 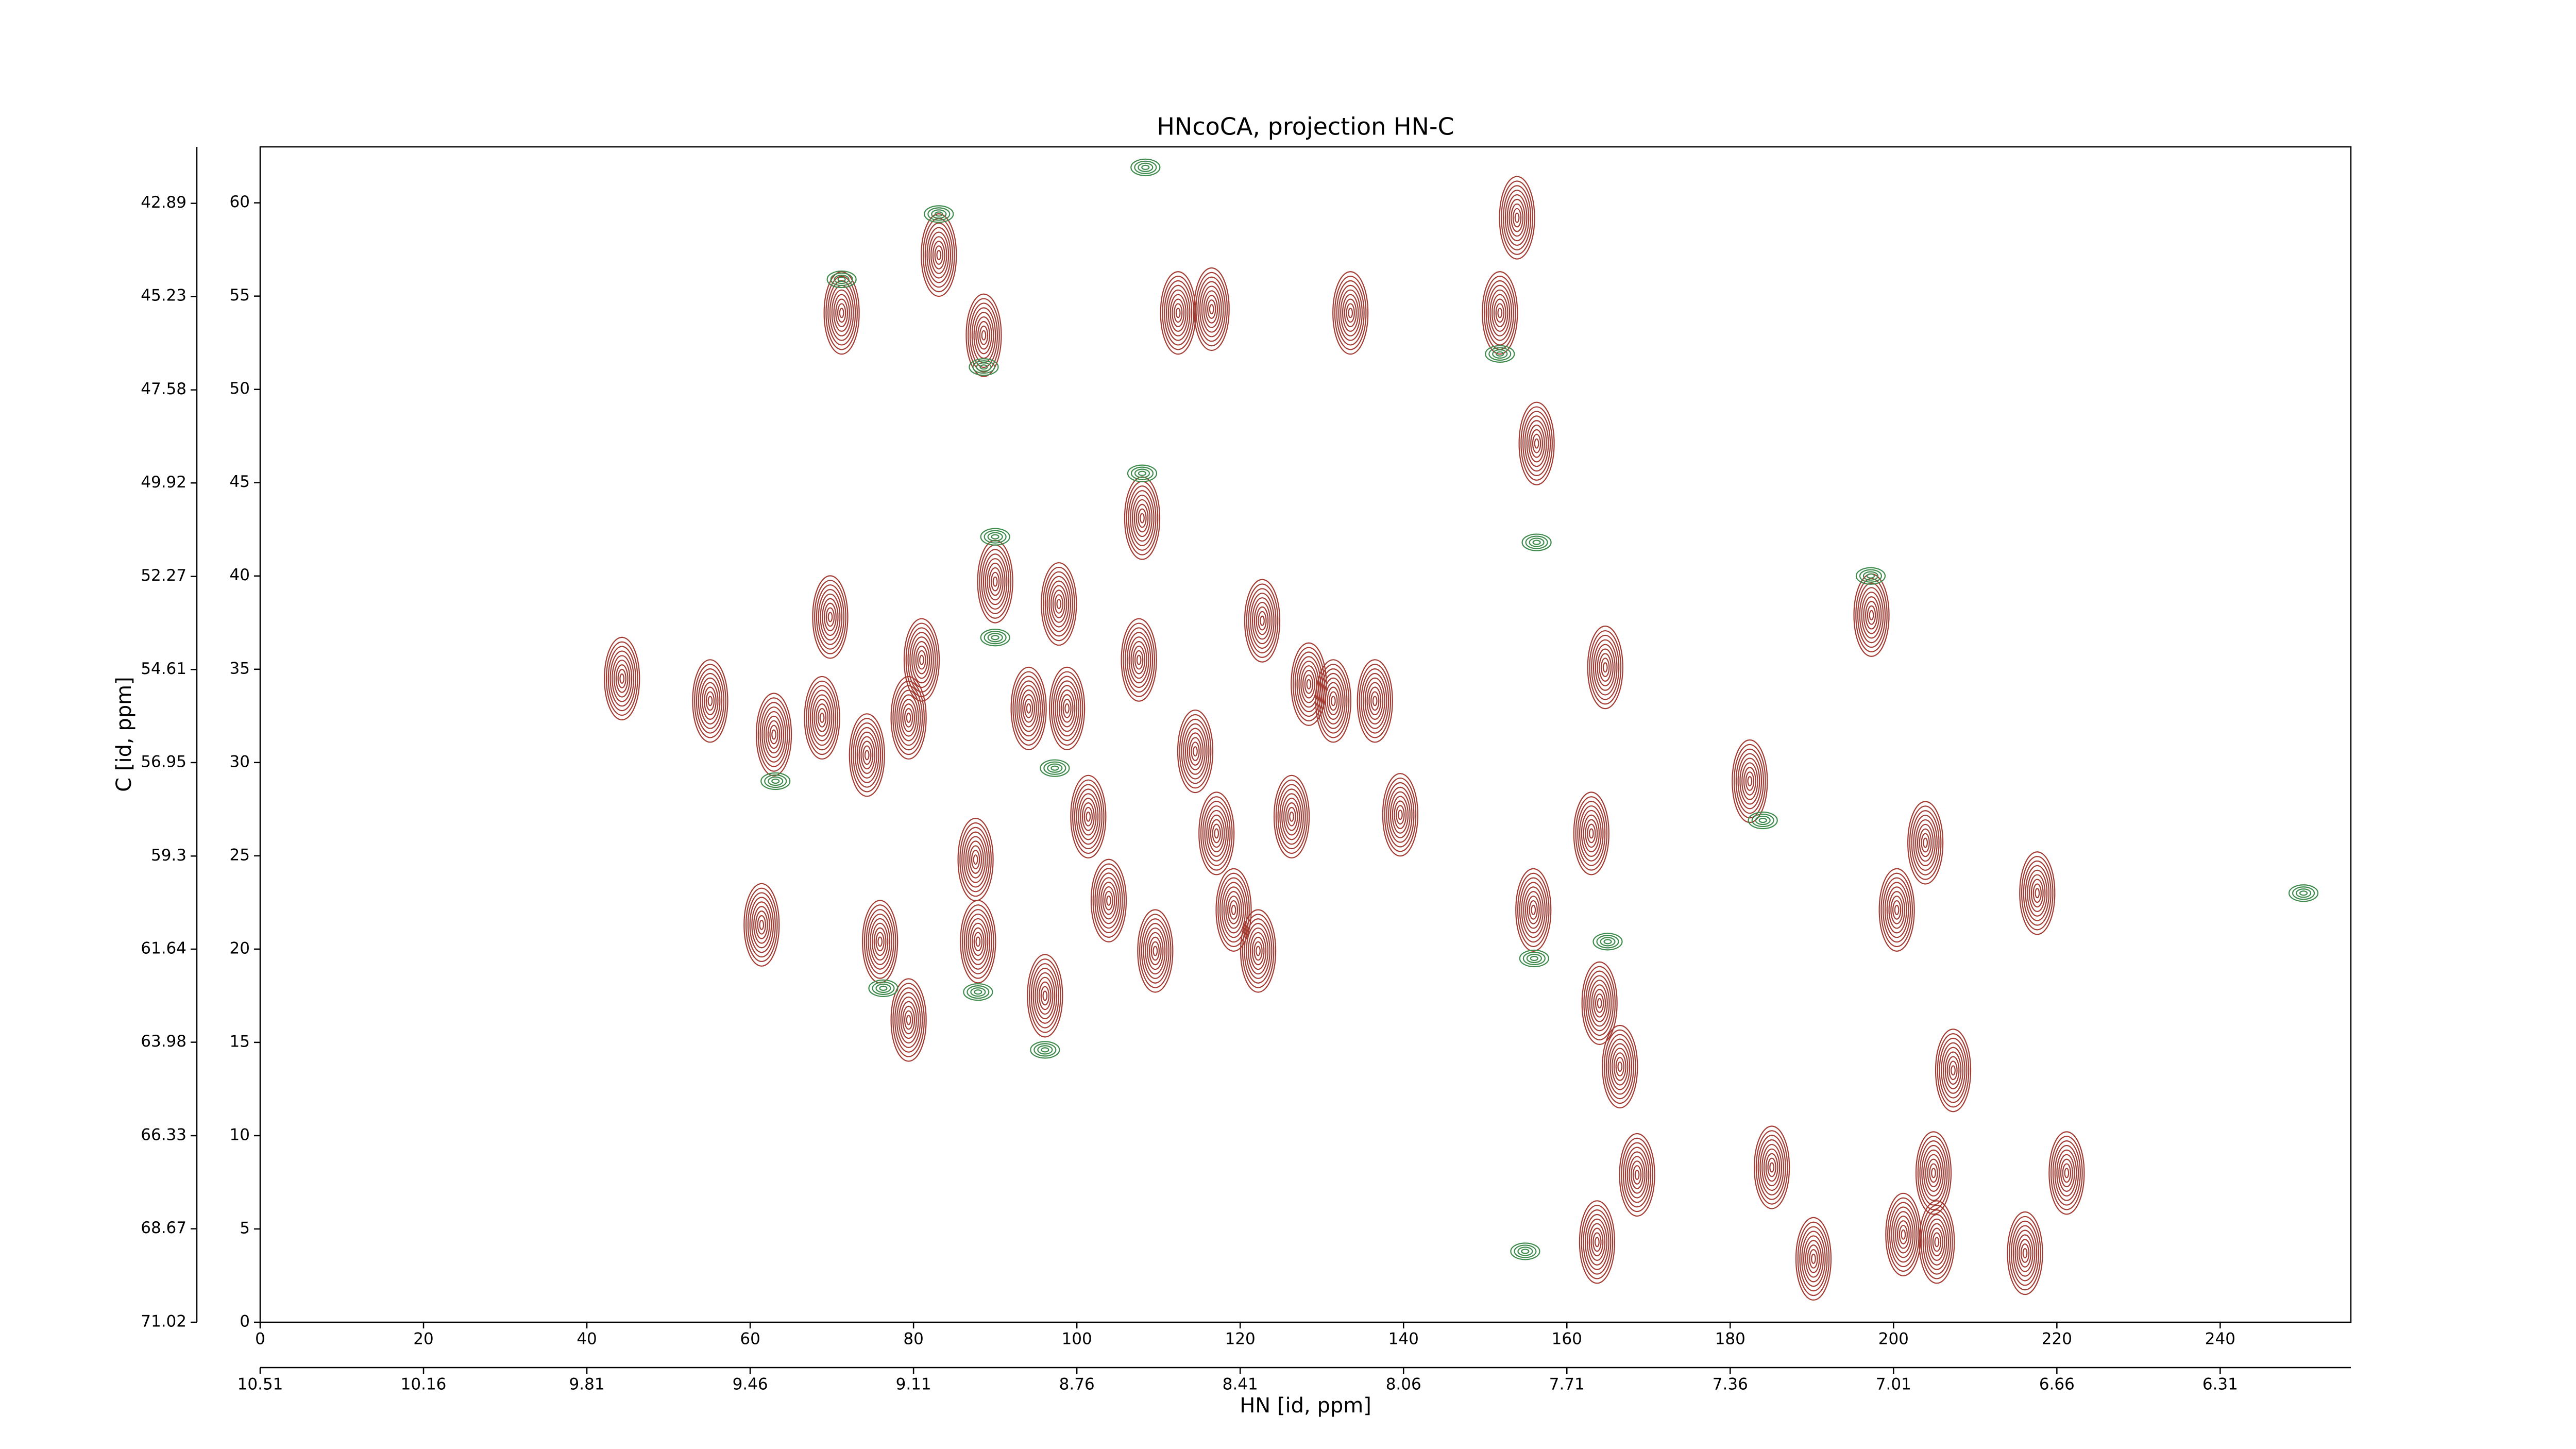 What do you see at coordinates (240, 295) in the screenshot?
I see `y-tick-label: 55` at bounding box center [240, 295].